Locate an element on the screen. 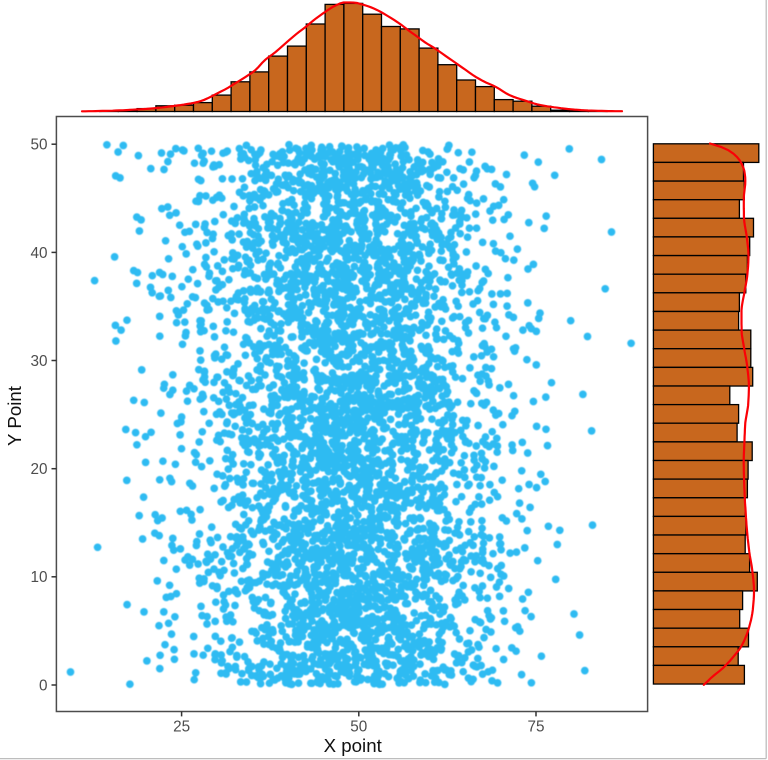 The height and width of the screenshot is (760, 768). svg-text: 25 is located at coordinates (181, 726).